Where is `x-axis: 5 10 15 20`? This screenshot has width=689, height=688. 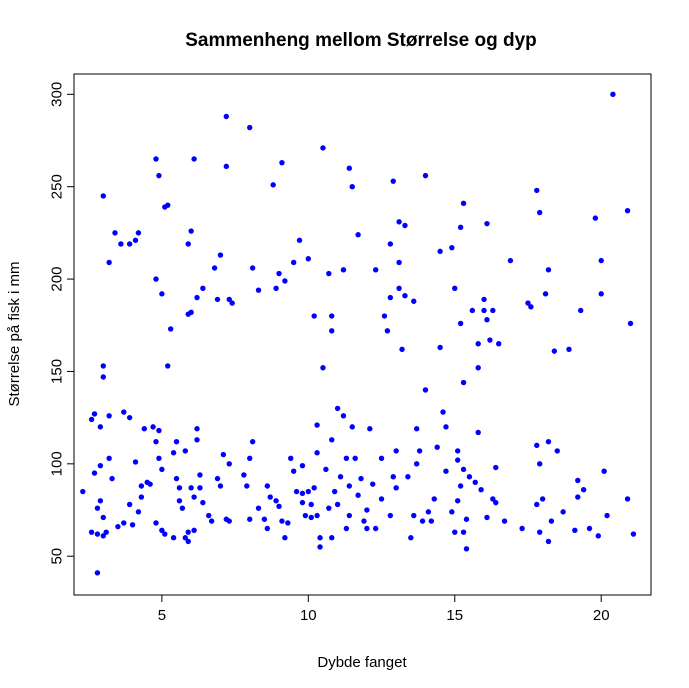
x-axis: 5 10 15 20 is located at coordinates (384, 609).